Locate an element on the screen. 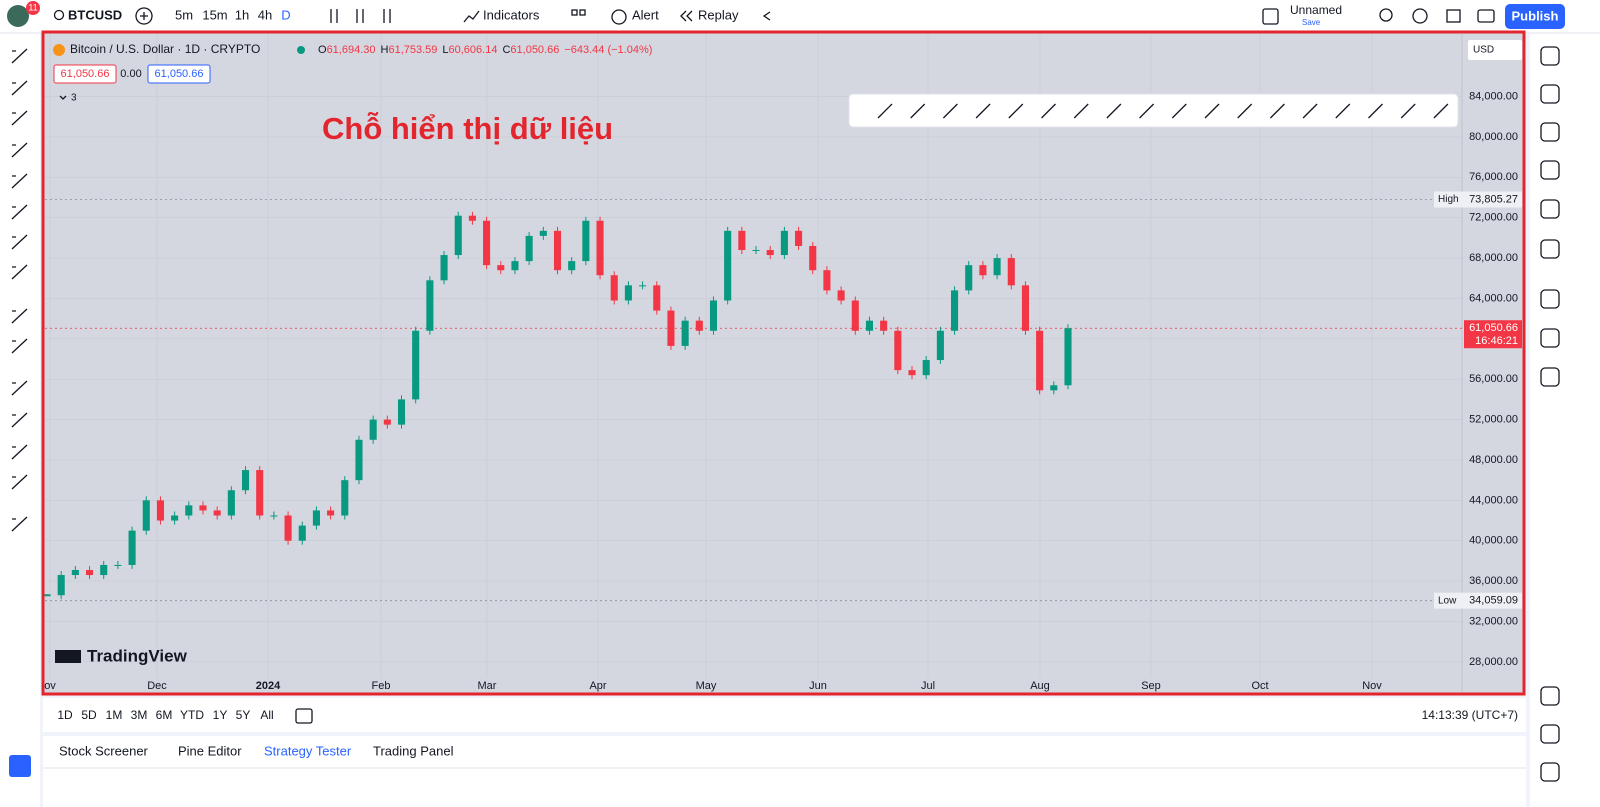 The width and height of the screenshot is (1600, 807). range-button: 1M is located at coordinates (114, 715).